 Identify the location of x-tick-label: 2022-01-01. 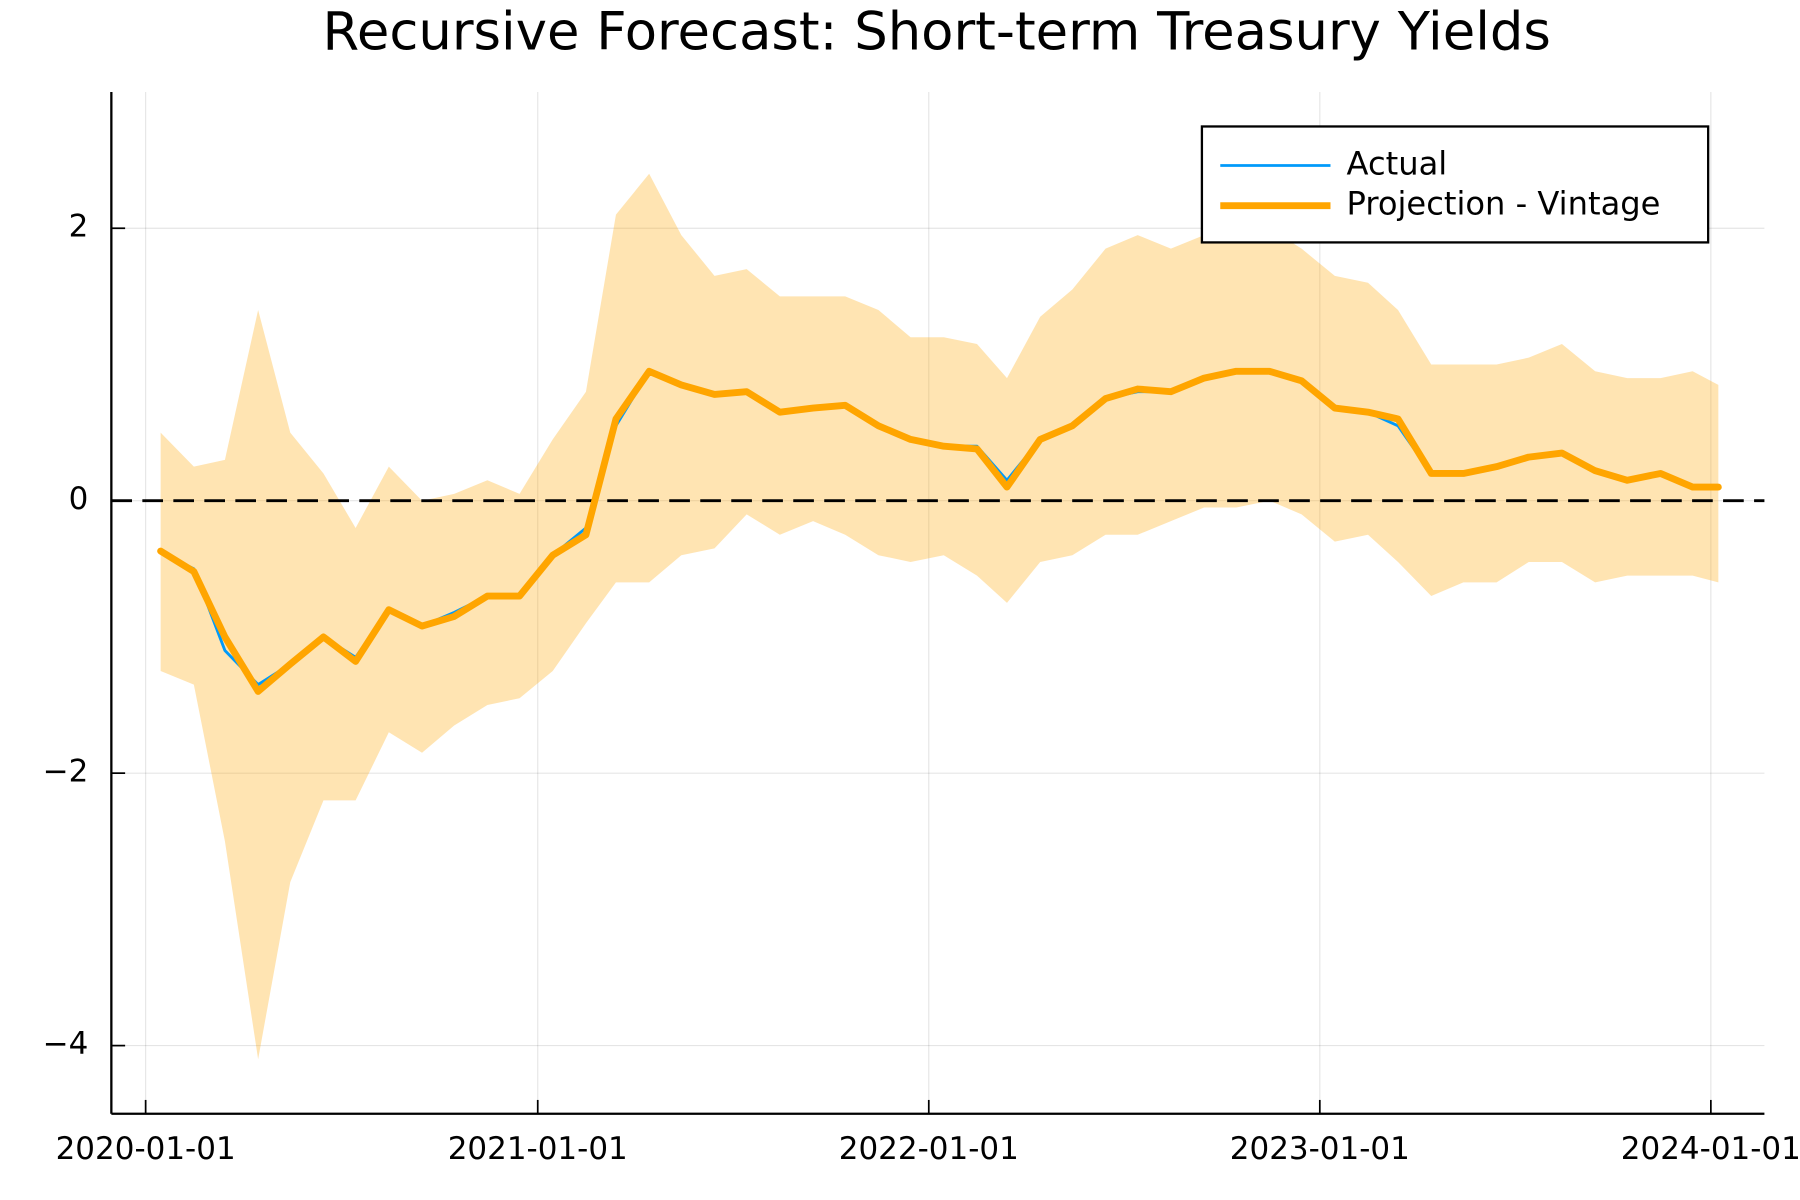
(929, 1149).